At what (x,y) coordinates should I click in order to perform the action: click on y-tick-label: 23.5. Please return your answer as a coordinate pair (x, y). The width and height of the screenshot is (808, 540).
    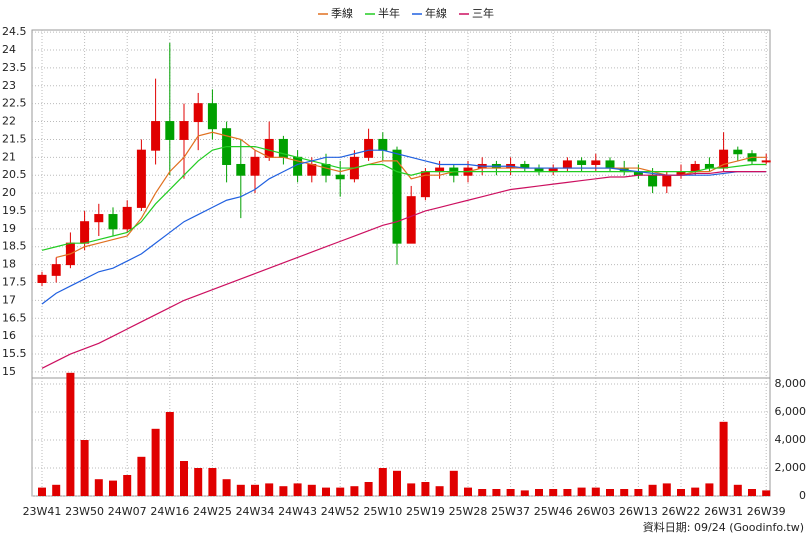
    Looking at the image, I should click on (14, 67).